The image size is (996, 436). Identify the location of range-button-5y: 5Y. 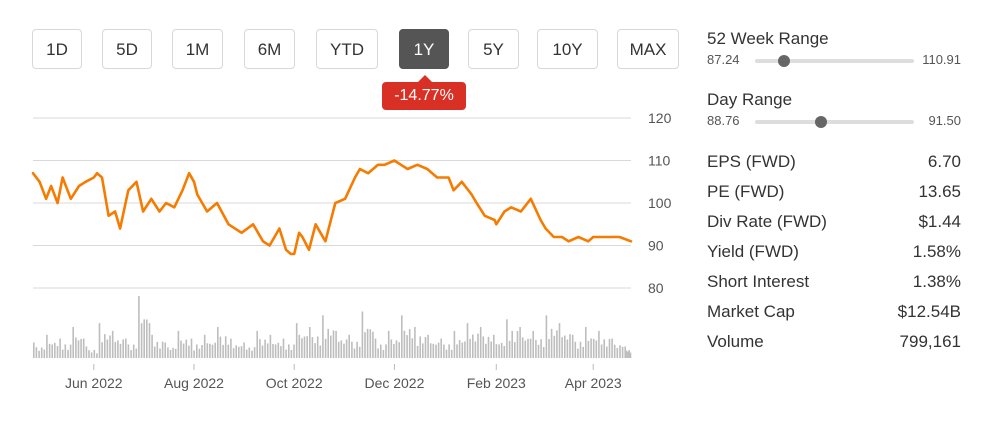
(493, 49).